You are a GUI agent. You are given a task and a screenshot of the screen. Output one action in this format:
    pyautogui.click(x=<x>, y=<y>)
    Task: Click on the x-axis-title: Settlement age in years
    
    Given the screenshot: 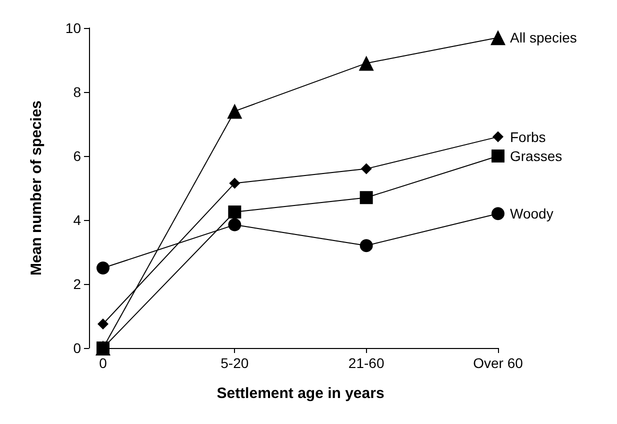 What is the action you would take?
    pyautogui.click(x=300, y=393)
    